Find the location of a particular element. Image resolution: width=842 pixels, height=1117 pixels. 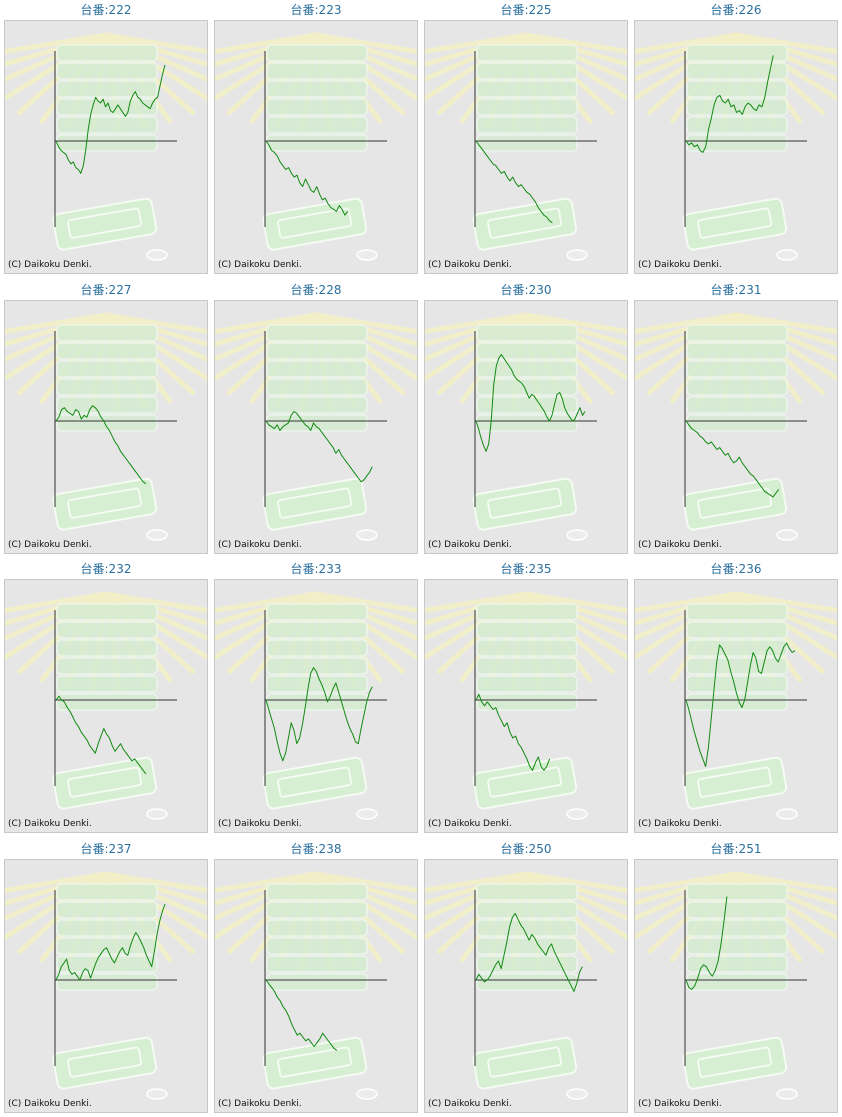

machine-number-label: 台番:238 is located at coordinates (316, 849).